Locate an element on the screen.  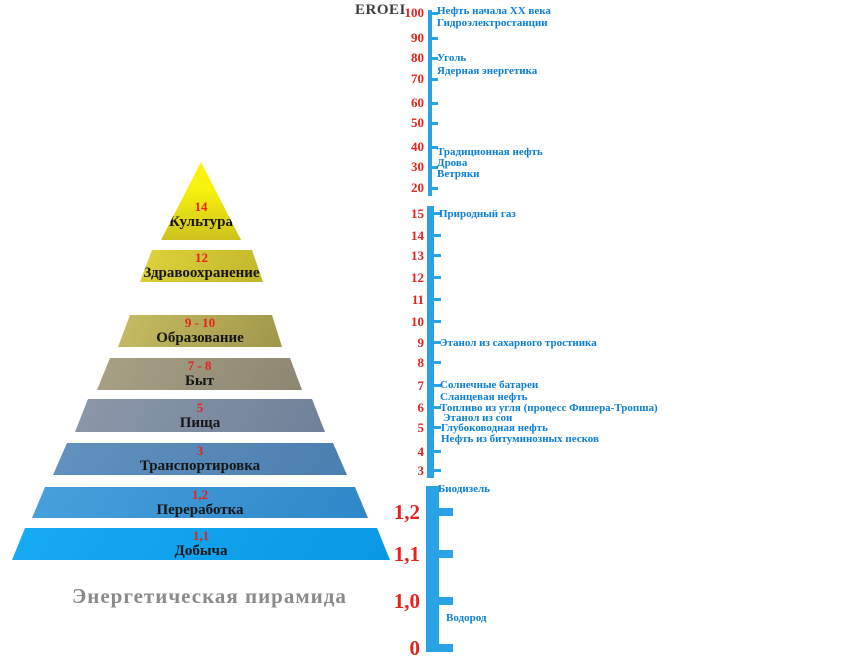
axis-segment-middle is located at coordinates (430, 342).